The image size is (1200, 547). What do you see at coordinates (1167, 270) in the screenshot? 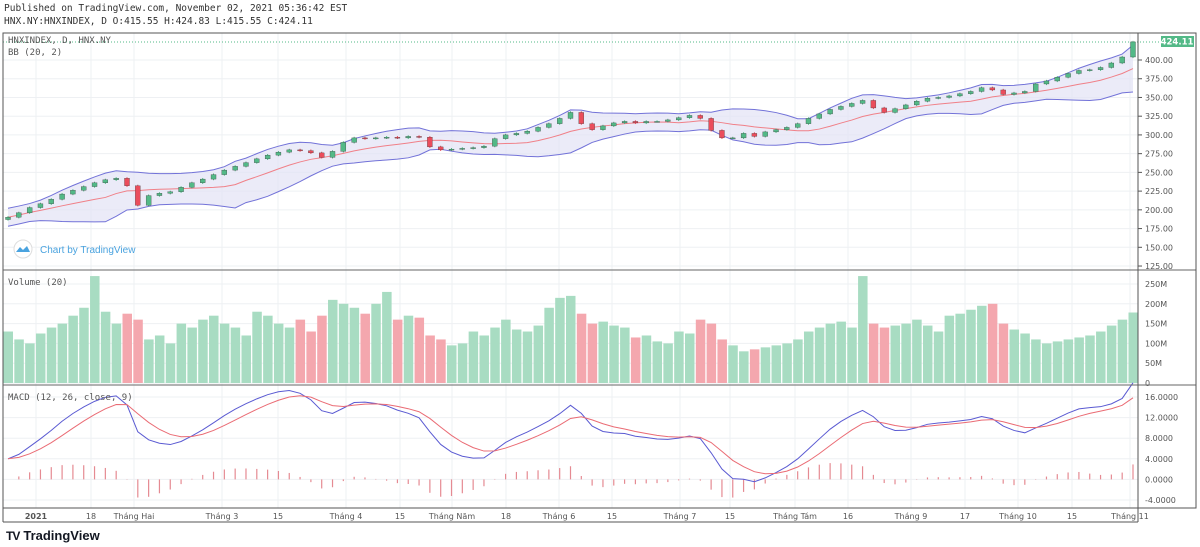
I see `price-scale` at bounding box center [1167, 270].